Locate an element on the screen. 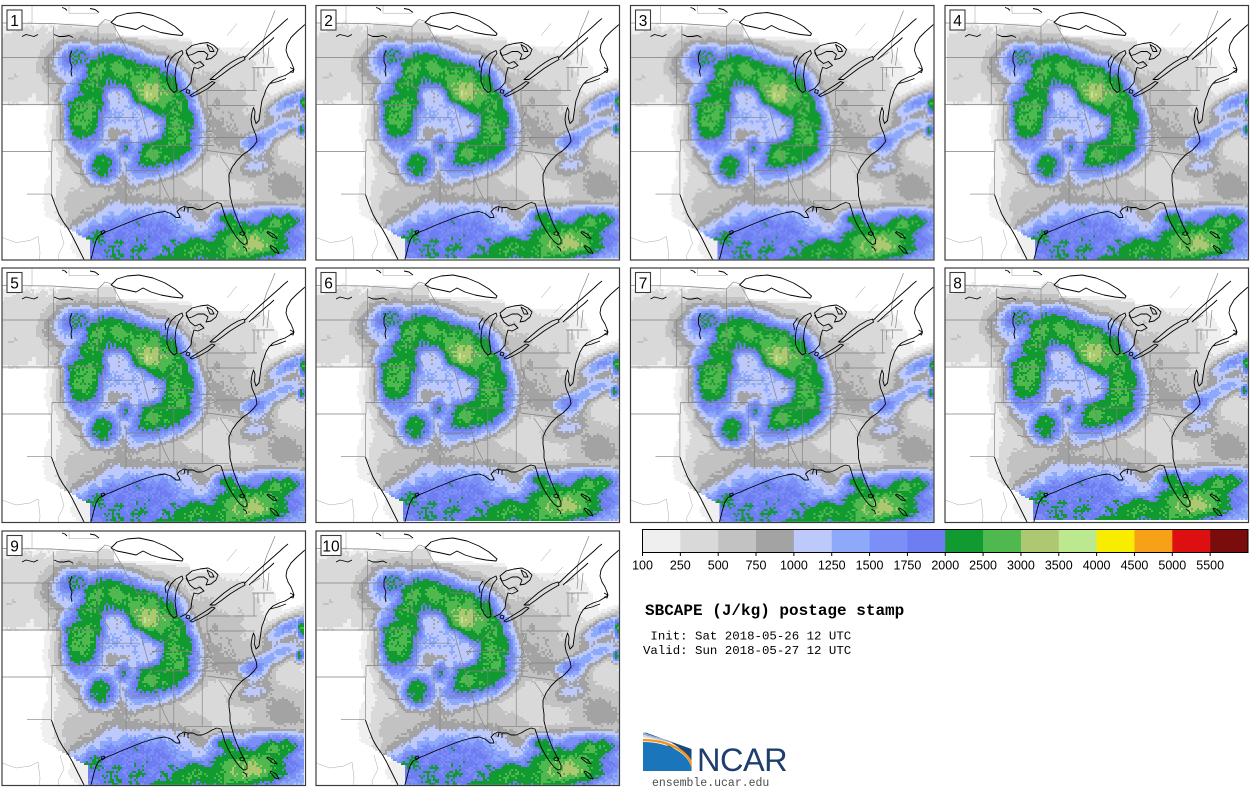  svg-text: 1 is located at coordinates (14, 21).